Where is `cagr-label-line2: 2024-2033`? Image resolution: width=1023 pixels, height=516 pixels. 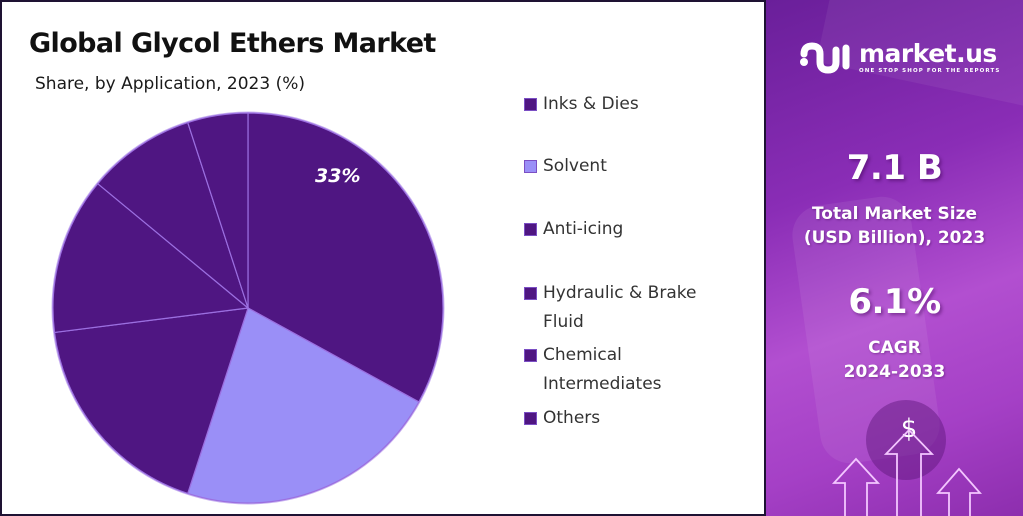 cagr-label-line2: 2024-2033 is located at coordinates (894, 372).